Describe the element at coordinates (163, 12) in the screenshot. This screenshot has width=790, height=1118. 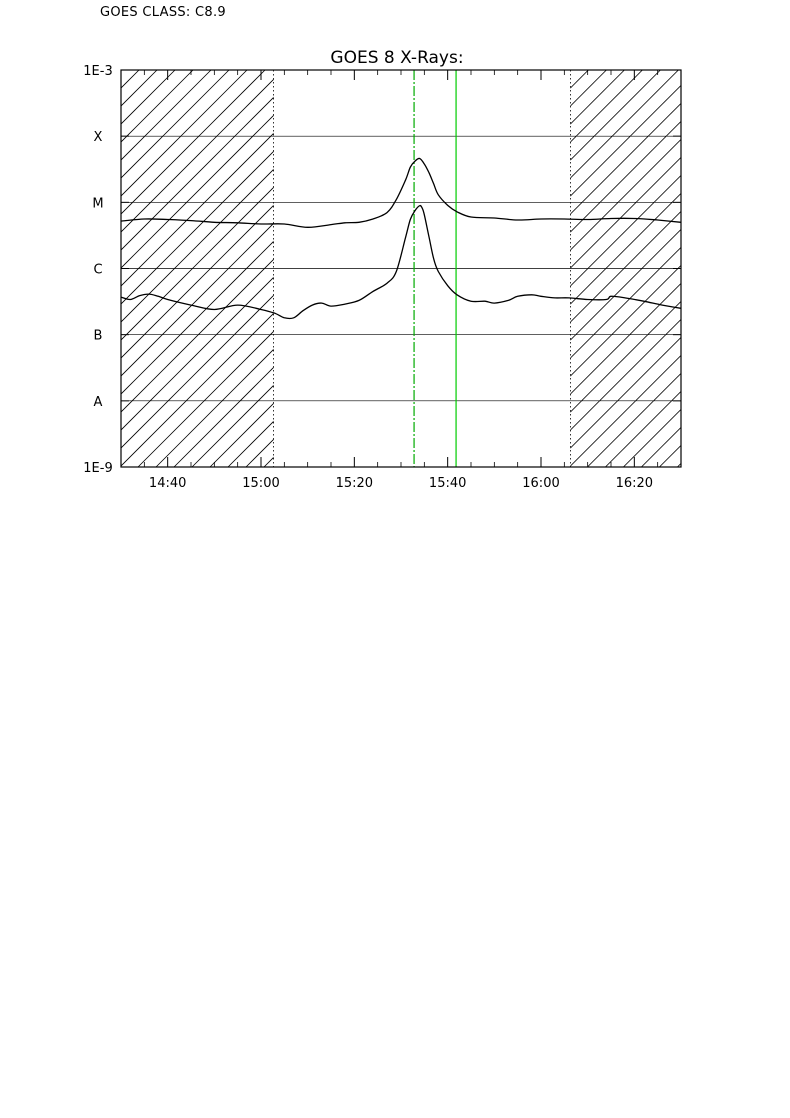
I see `goes-class-label: GOES CLASS: C8.9` at that location.